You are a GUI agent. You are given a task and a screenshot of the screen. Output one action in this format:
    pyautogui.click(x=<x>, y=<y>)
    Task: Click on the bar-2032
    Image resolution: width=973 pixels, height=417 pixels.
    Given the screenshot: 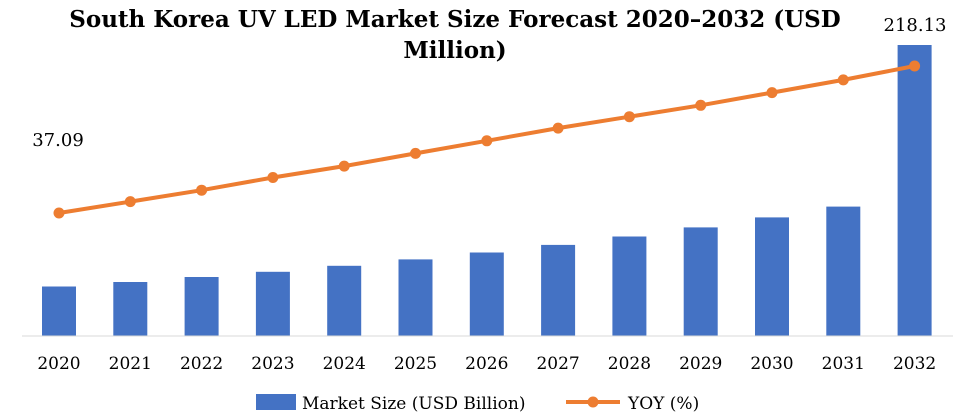 What is the action you would take?
    pyautogui.click(x=914, y=190)
    